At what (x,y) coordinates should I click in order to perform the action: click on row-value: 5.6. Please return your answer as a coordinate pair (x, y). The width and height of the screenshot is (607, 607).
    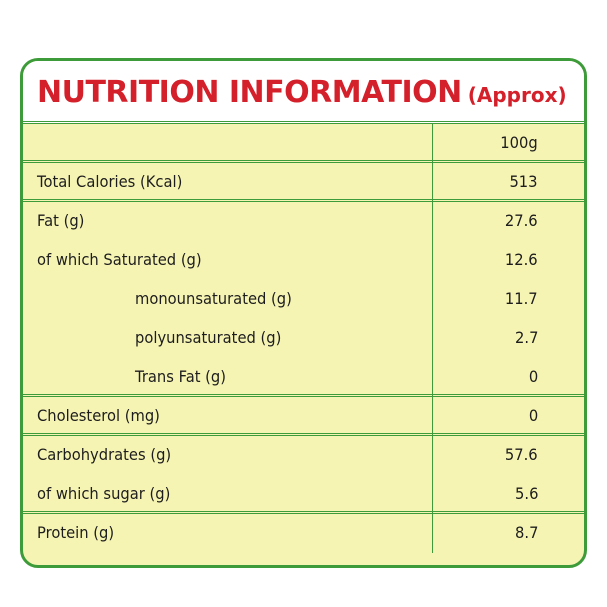
    Looking at the image, I should click on (526, 493).